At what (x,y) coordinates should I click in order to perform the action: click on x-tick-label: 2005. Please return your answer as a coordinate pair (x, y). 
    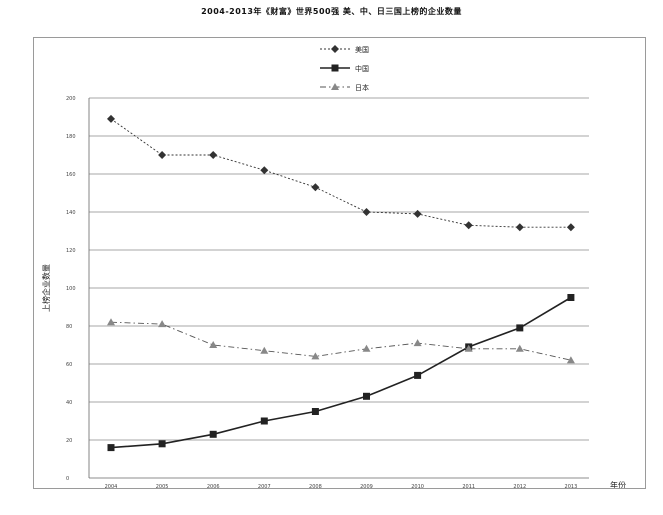
    Looking at the image, I should click on (162, 486).